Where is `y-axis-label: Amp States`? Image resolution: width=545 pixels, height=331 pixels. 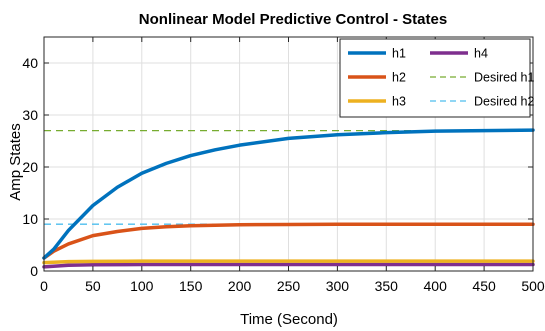 y-axis-label: Amp States is located at coordinates (15, 162).